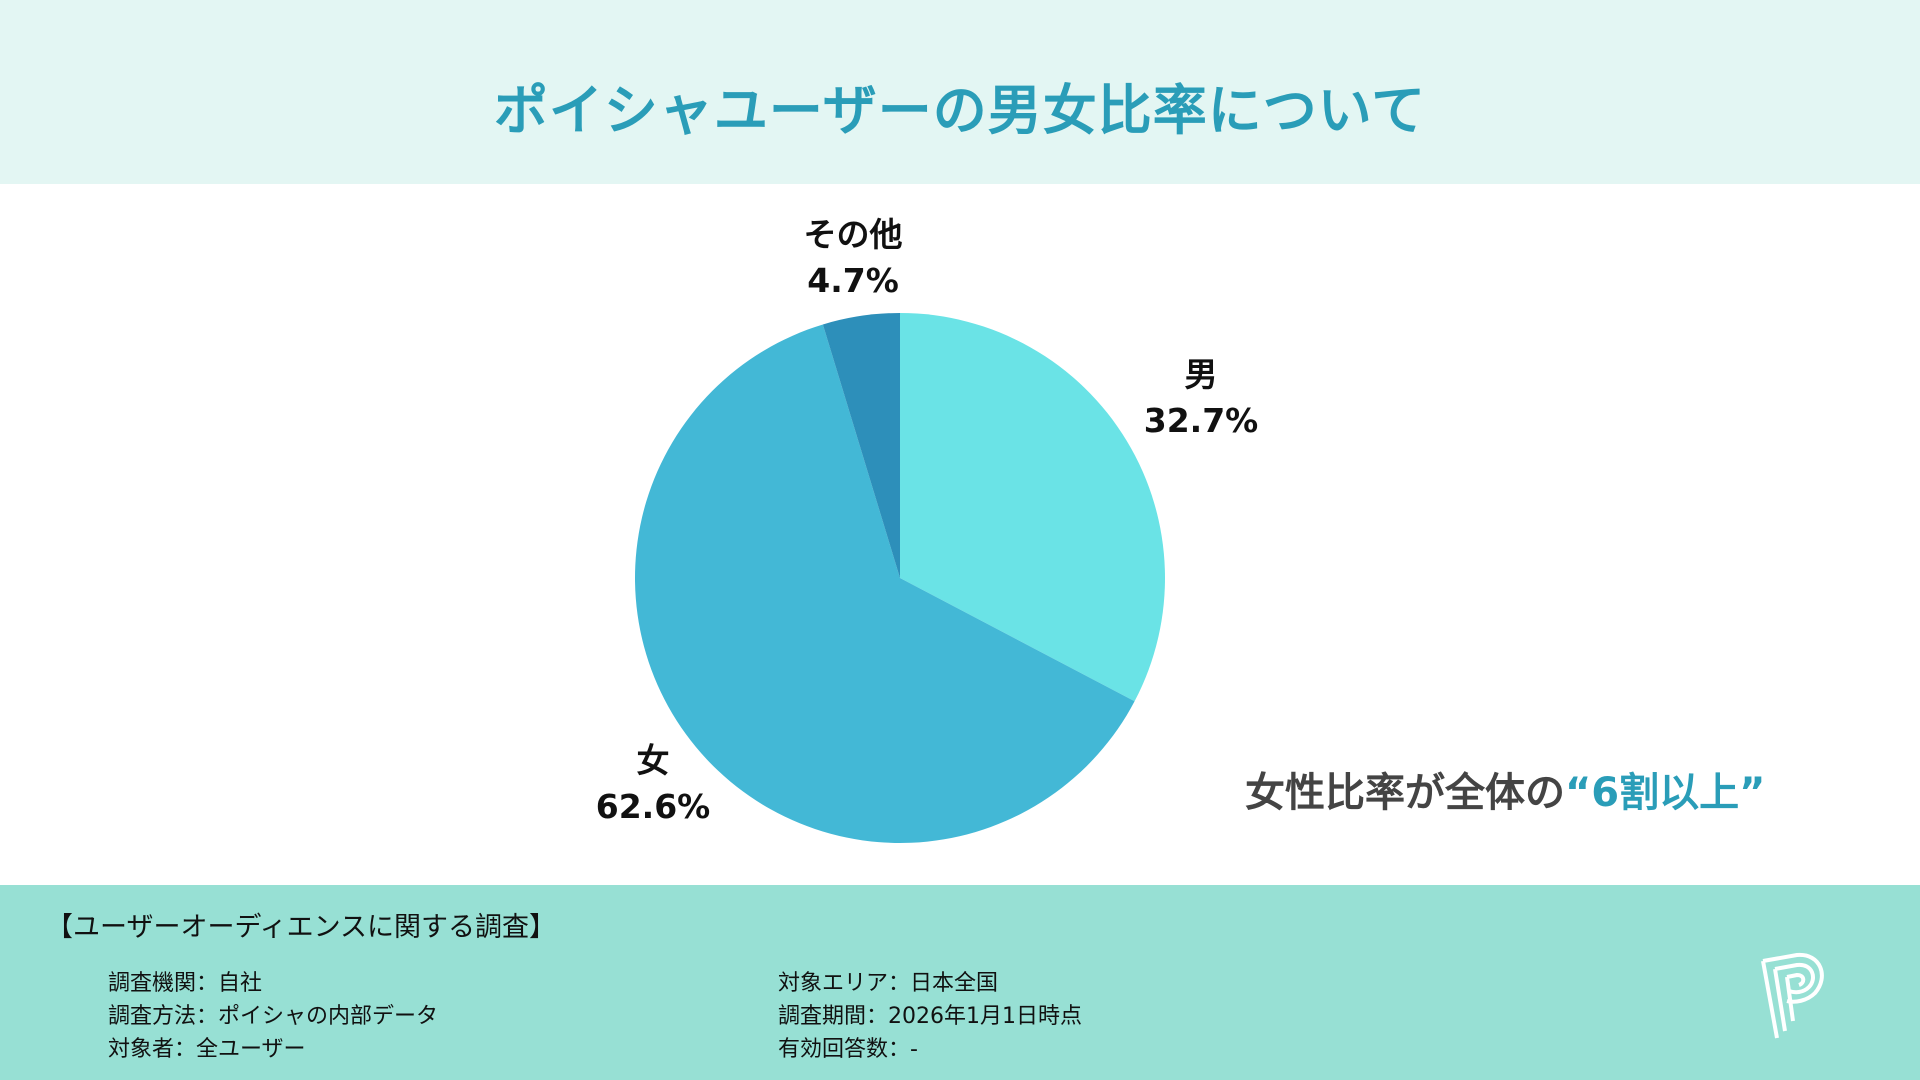  I want to click on survey-details-left: 調査機関：自社 調査方法：ポイシャの内部データ 対象者：全ユーザー, so click(273, 1016).